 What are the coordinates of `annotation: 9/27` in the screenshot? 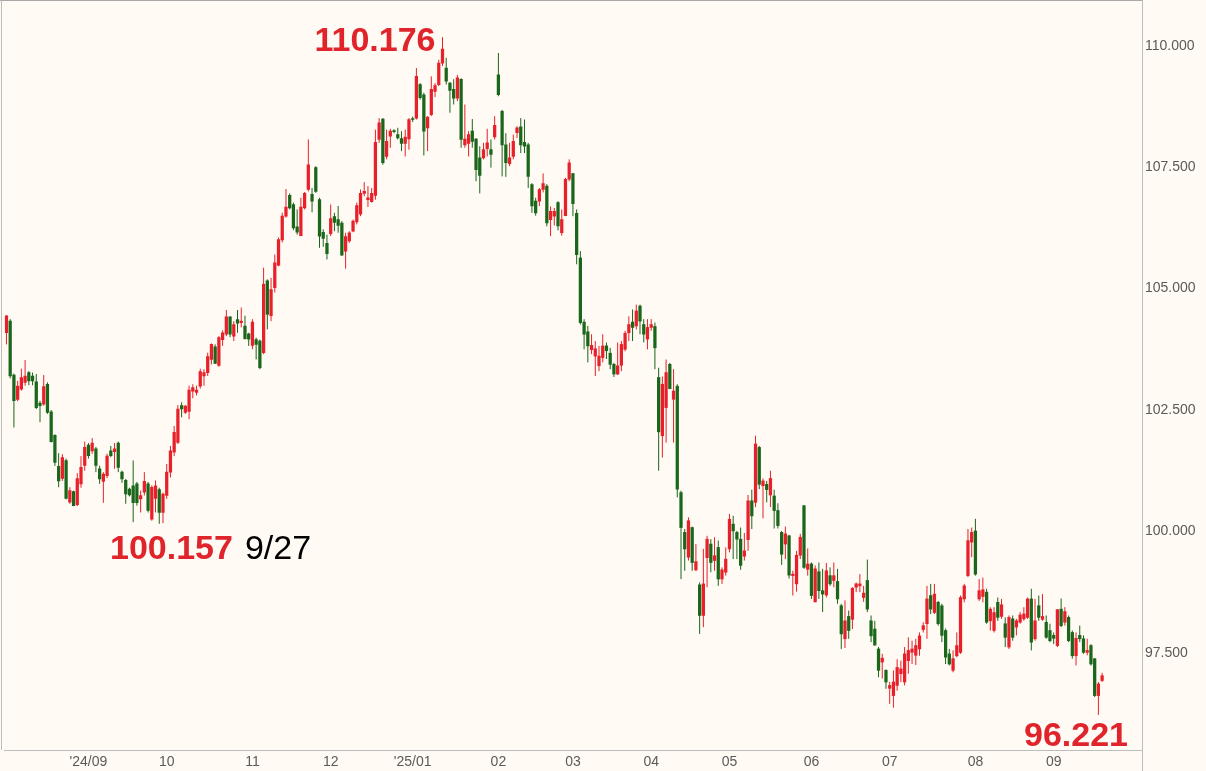 It's located at (278, 547).